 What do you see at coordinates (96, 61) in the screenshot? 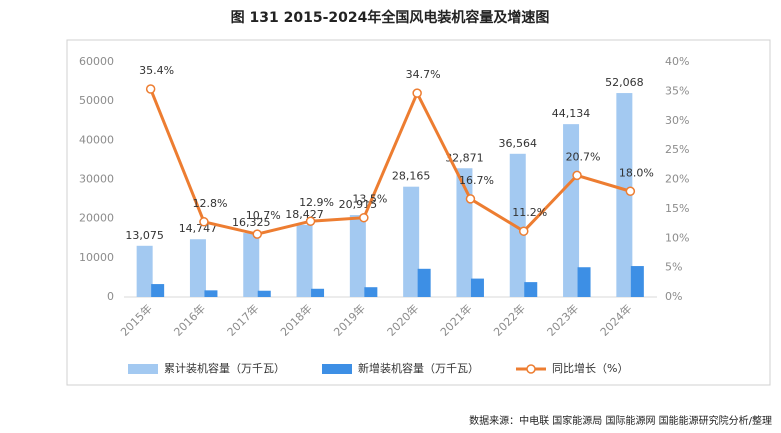
I see `y-tick-label: 60000` at bounding box center [96, 61].